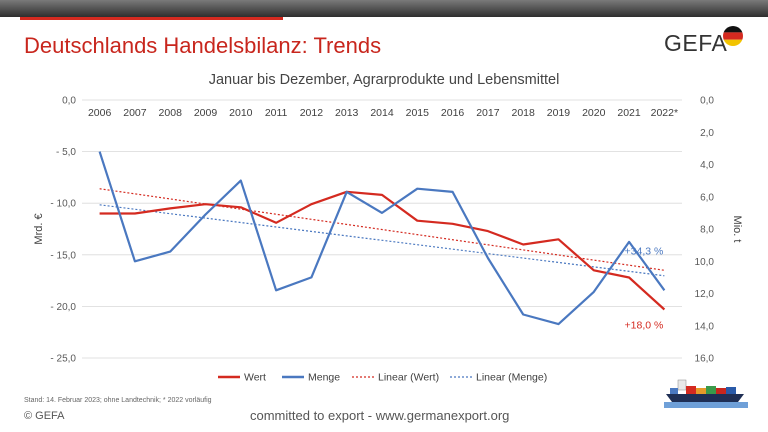 Image resolution: width=768 pixels, height=432 pixels. What do you see at coordinates (523, 113) in the screenshot?
I see `x-tick-label: 2018` at bounding box center [523, 113].